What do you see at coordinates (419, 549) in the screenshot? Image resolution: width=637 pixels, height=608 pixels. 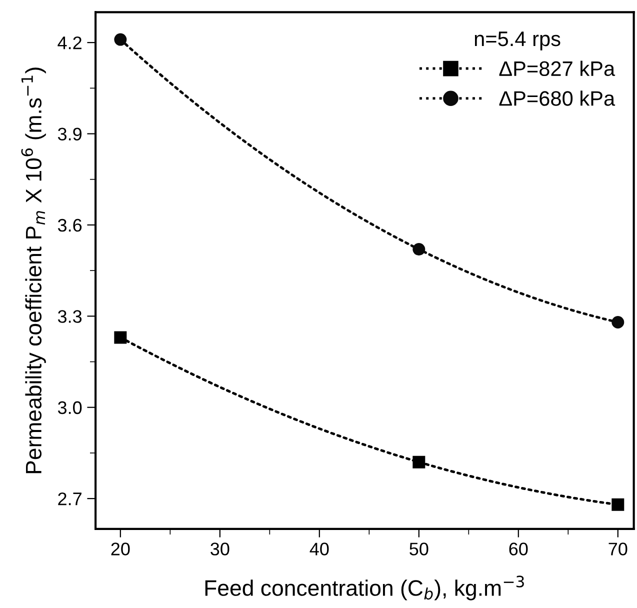 I see `x-tick-label: 50` at bounding box center [419, 549].